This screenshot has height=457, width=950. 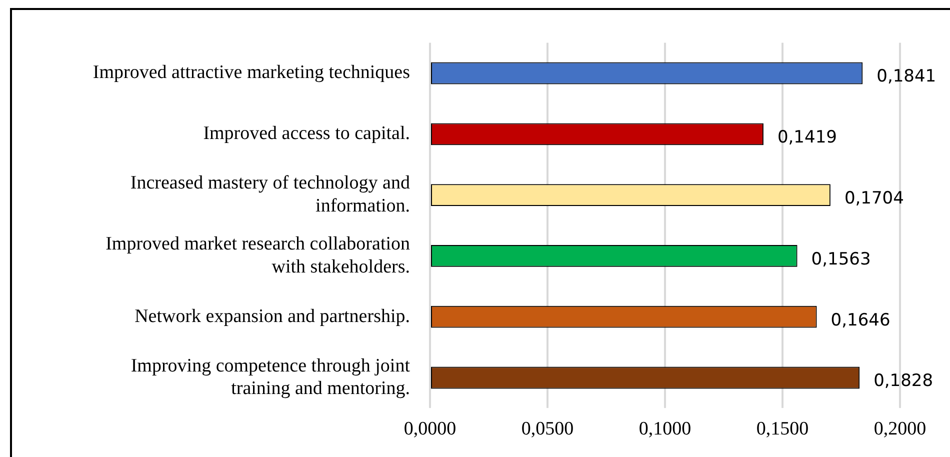 What do you see at coordinates (272, 316) in the screenshot?
I see `y-tick-label: Network expansion and partnership.` at bounding box center [272, 316].